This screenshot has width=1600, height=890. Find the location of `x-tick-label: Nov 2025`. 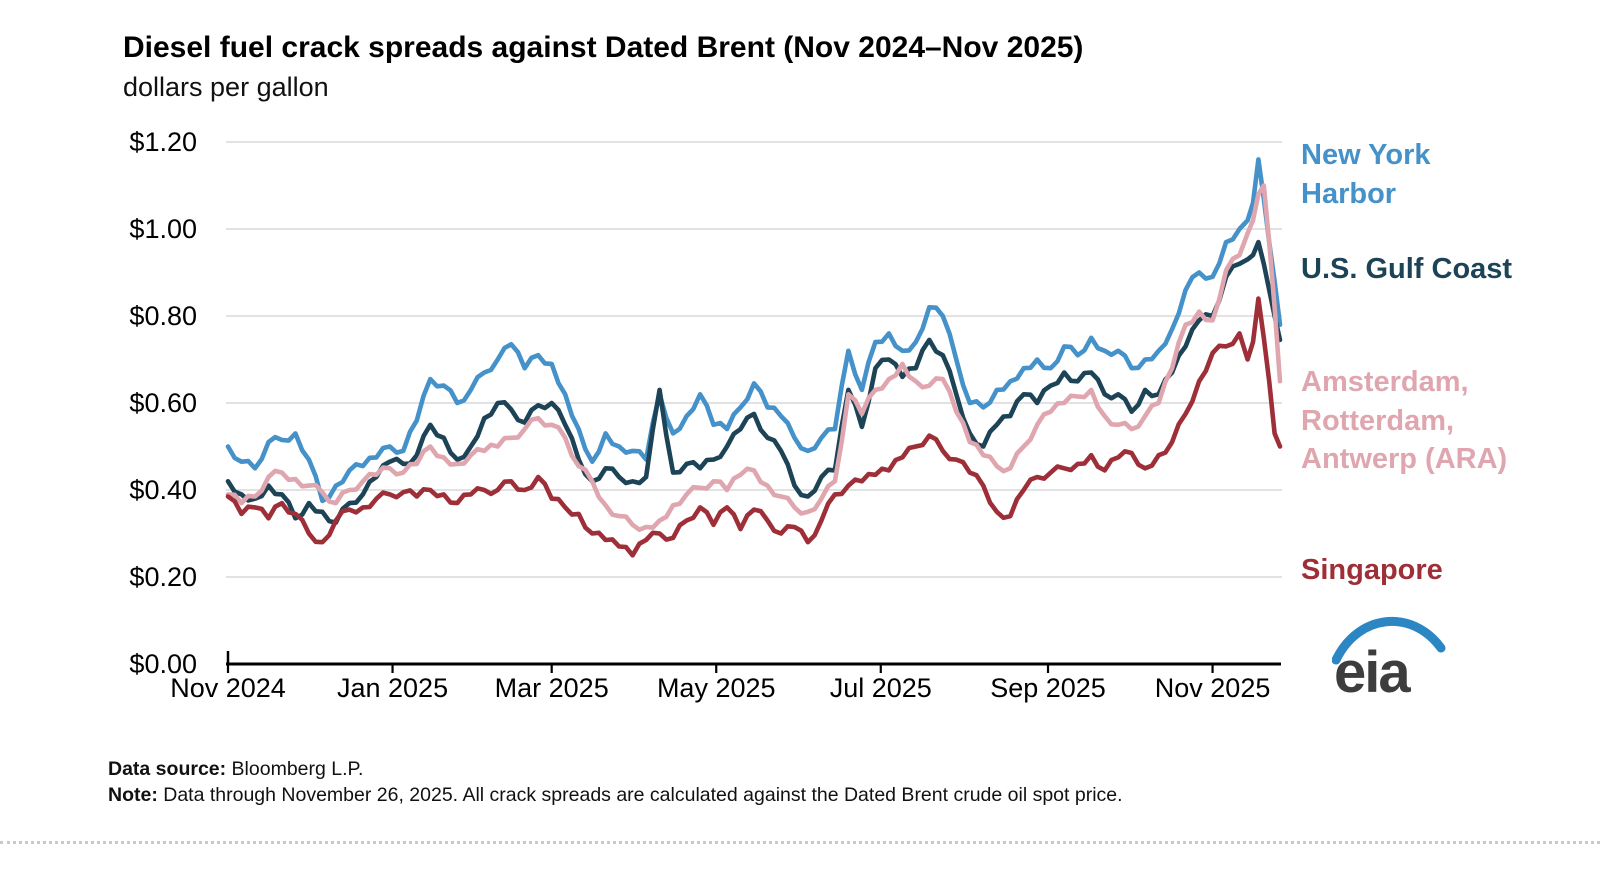

x-tick-label: Nov 2025 is located at coordinates (1213, 688).